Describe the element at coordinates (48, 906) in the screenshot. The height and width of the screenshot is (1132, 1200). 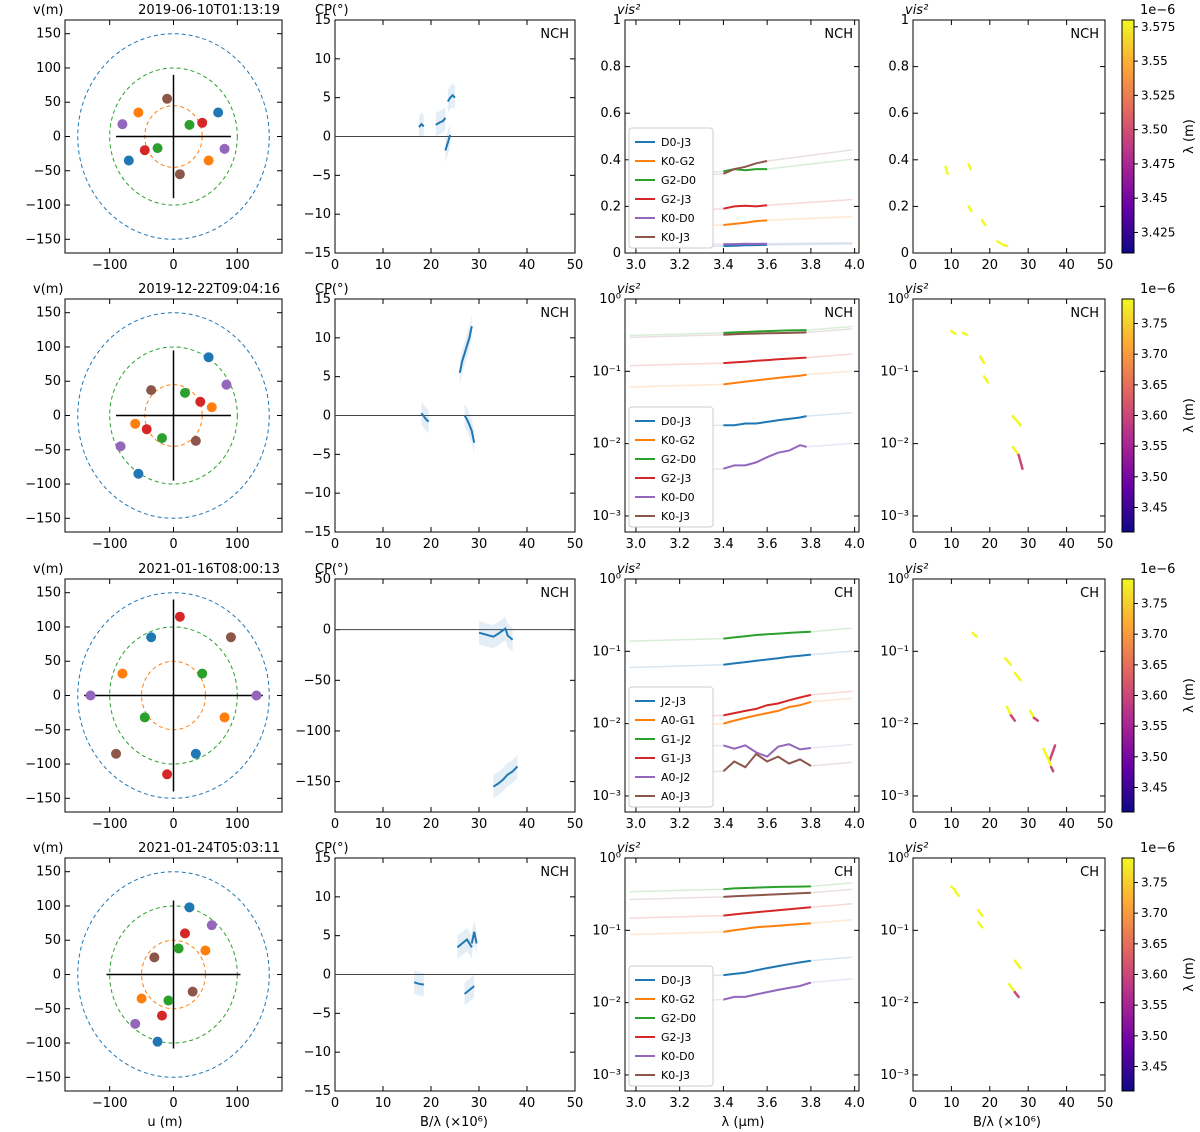
I see `y-tick-label: 100` at that location.